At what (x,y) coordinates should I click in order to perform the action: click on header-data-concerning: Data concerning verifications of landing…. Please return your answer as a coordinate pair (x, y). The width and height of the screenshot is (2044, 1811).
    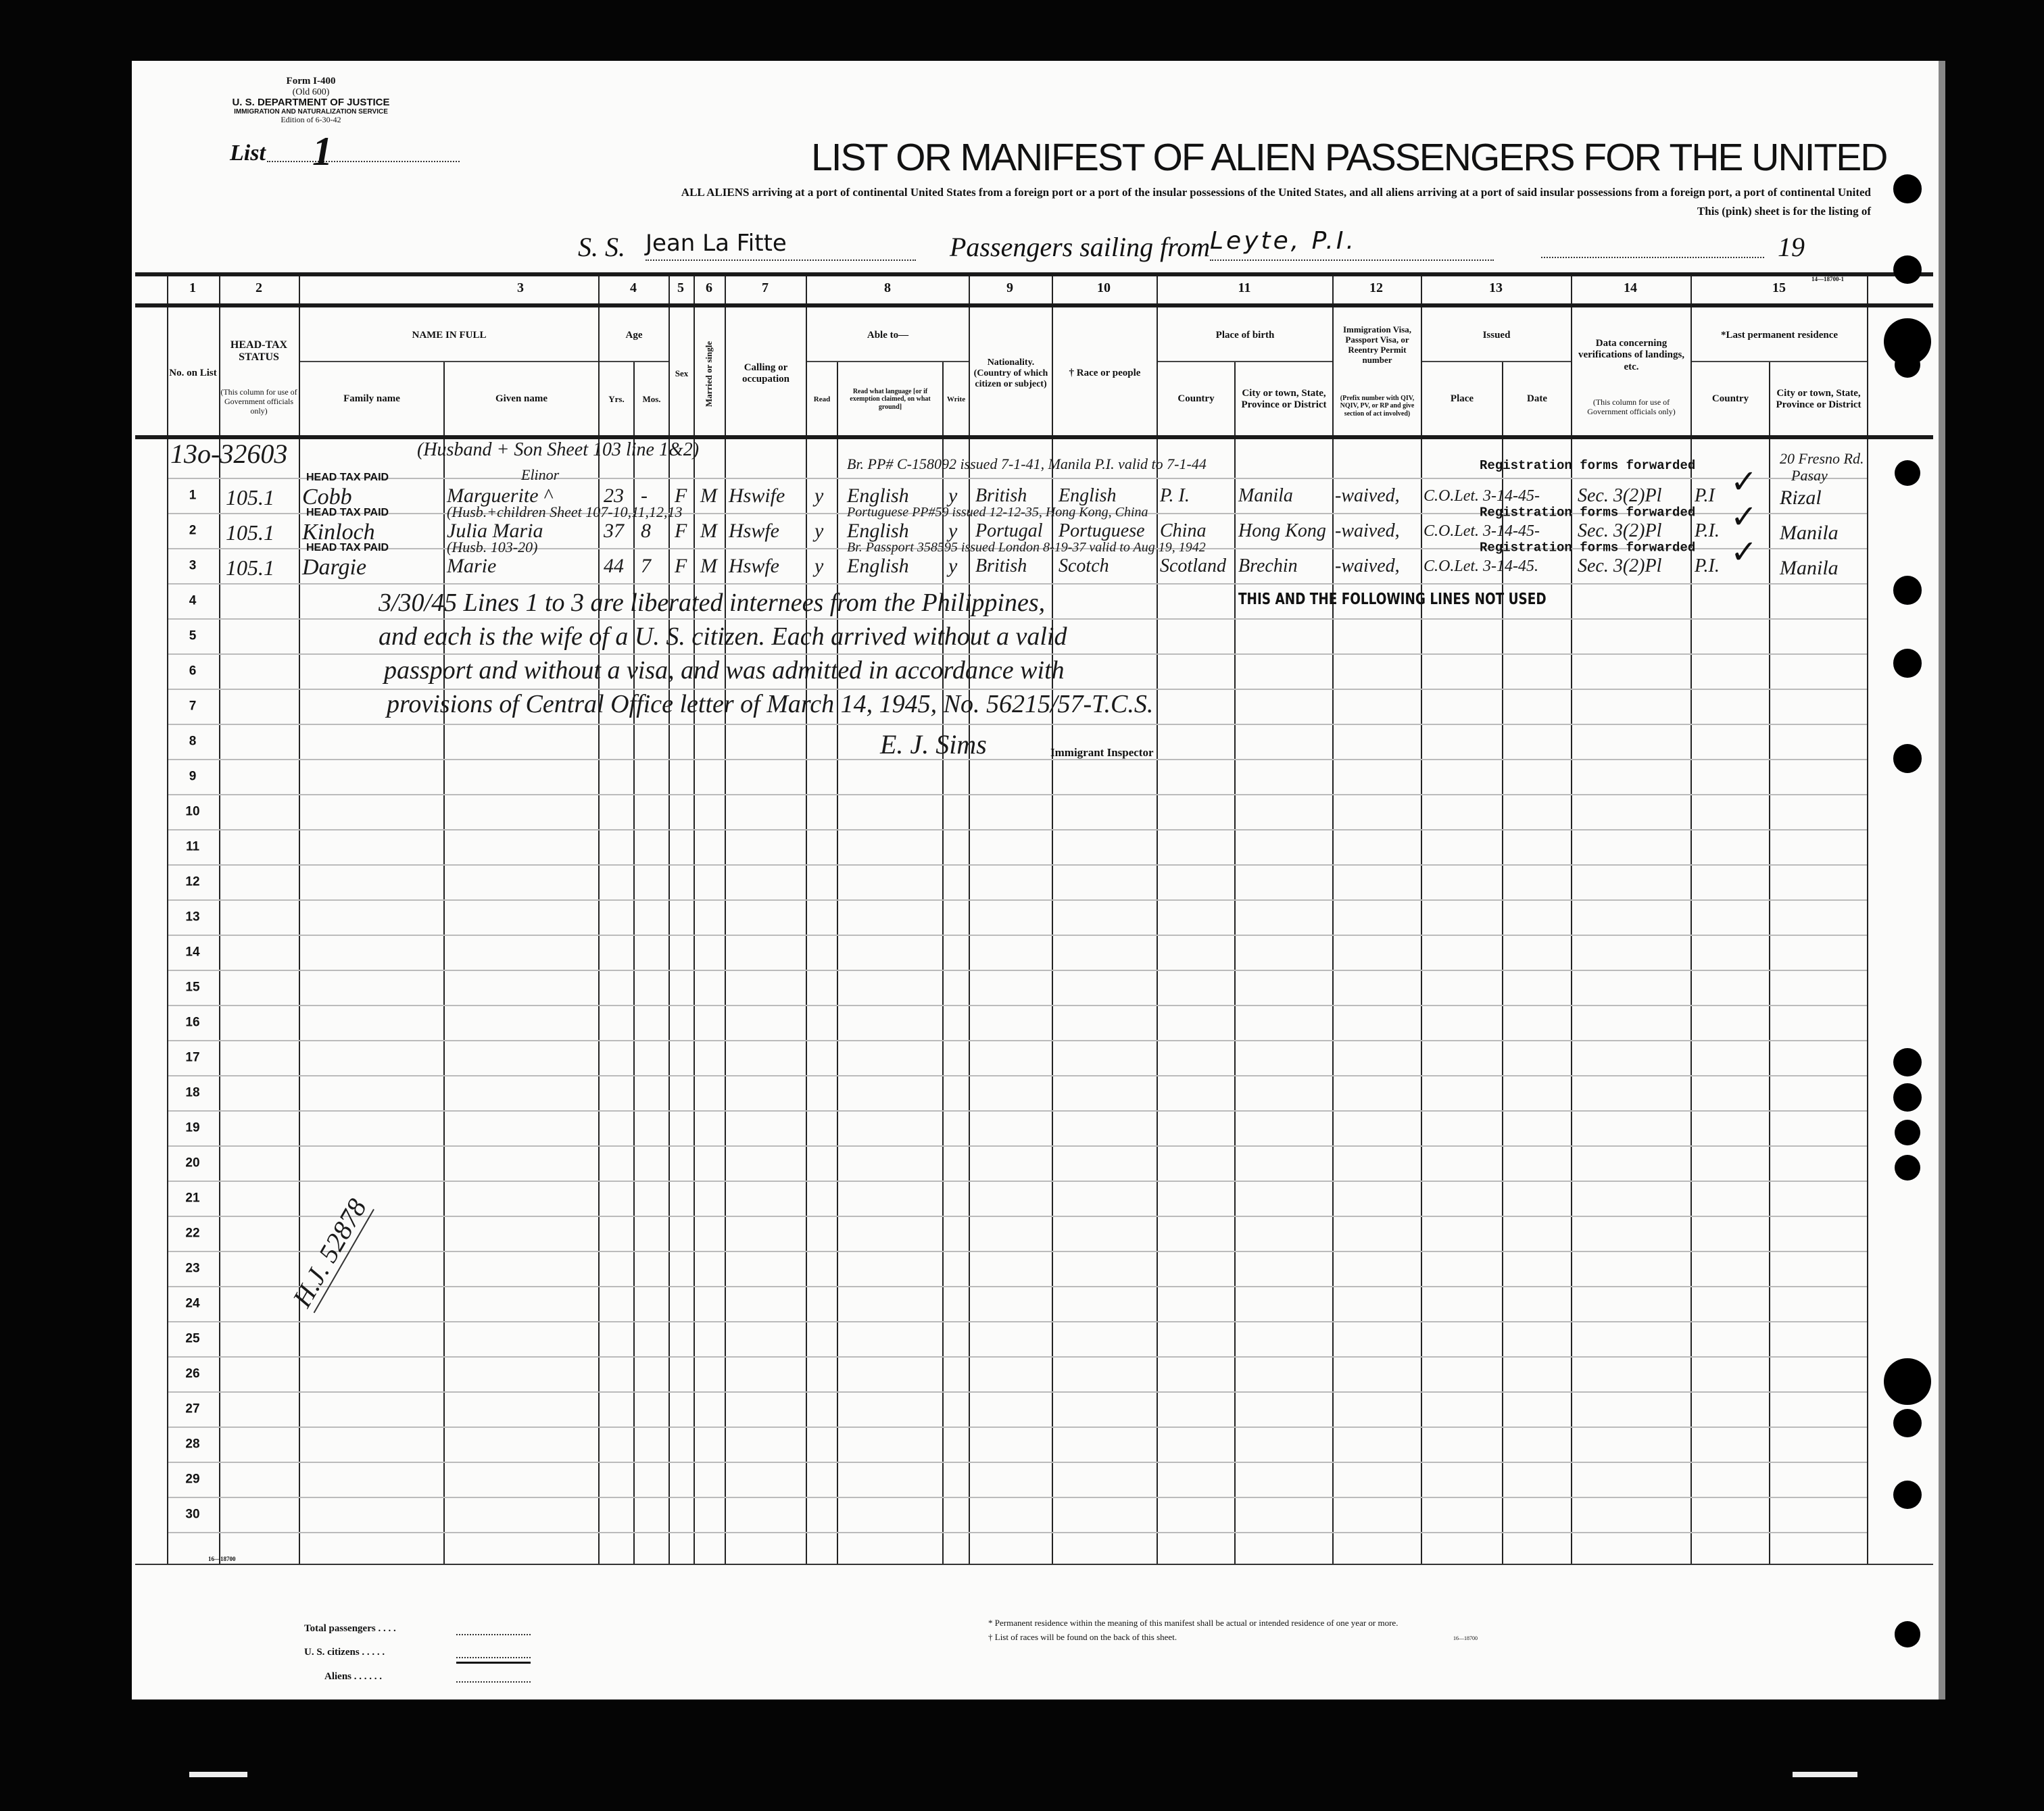
    Looking at the image, I should click on (1631, 355).